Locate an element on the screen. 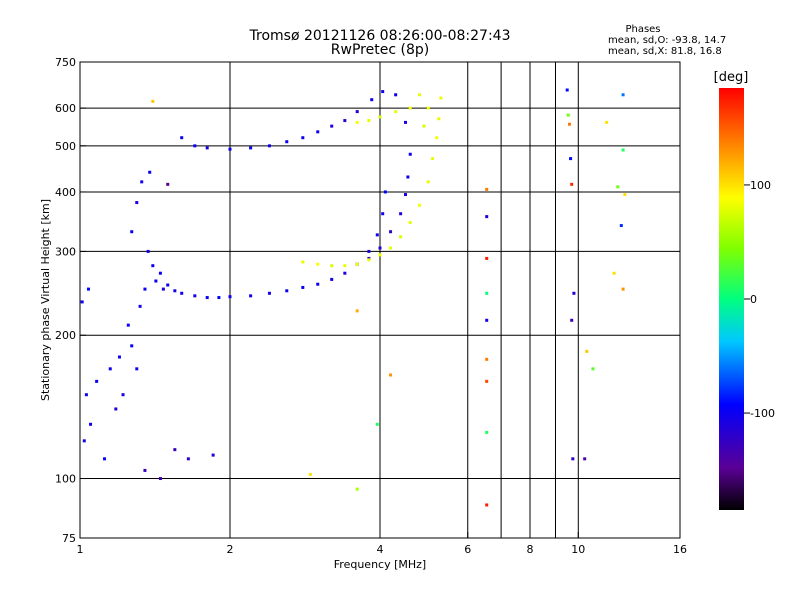 The height and width of the screenshot is (604, 800). x-tick-label: 1 is located at coordinates (80, 549).